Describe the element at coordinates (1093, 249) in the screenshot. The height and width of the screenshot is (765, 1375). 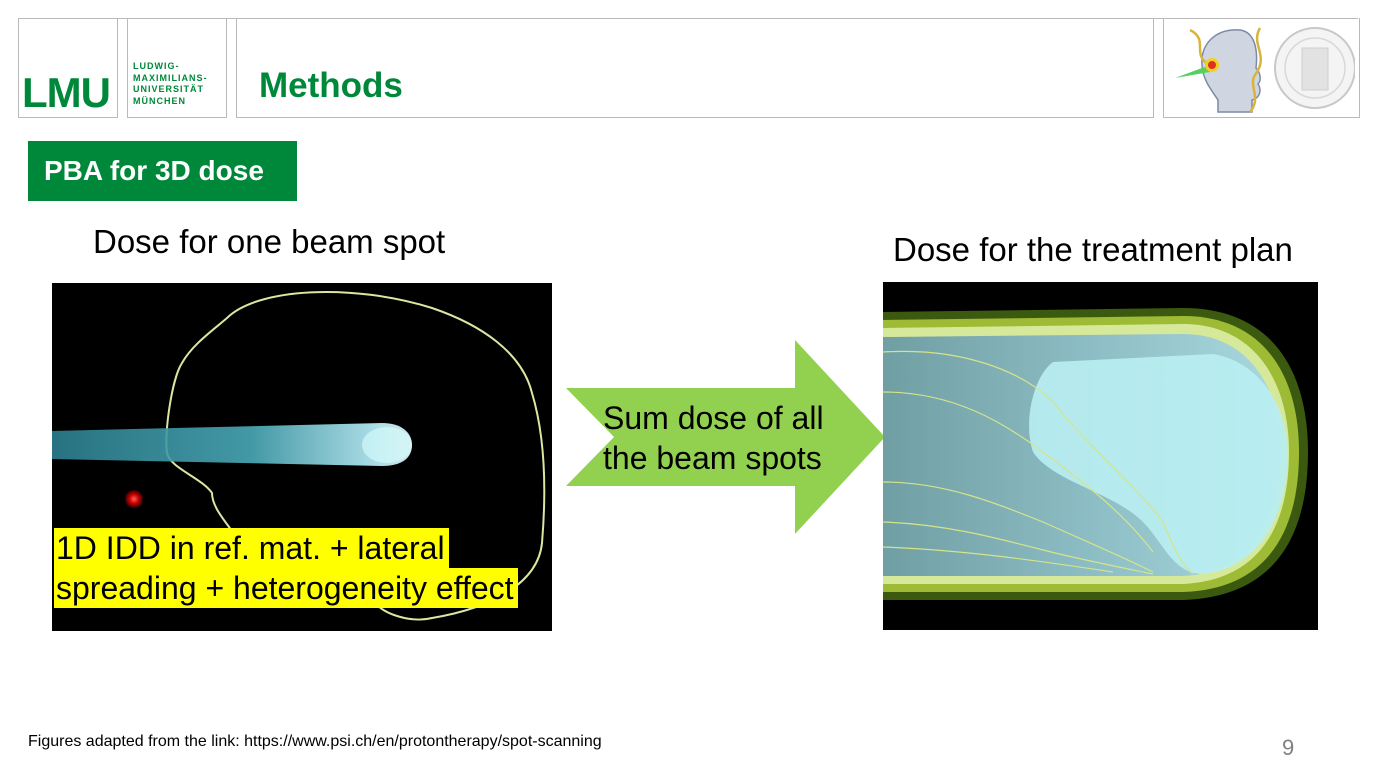
I see `right-caption: Dose for the treatment plan` at that location.